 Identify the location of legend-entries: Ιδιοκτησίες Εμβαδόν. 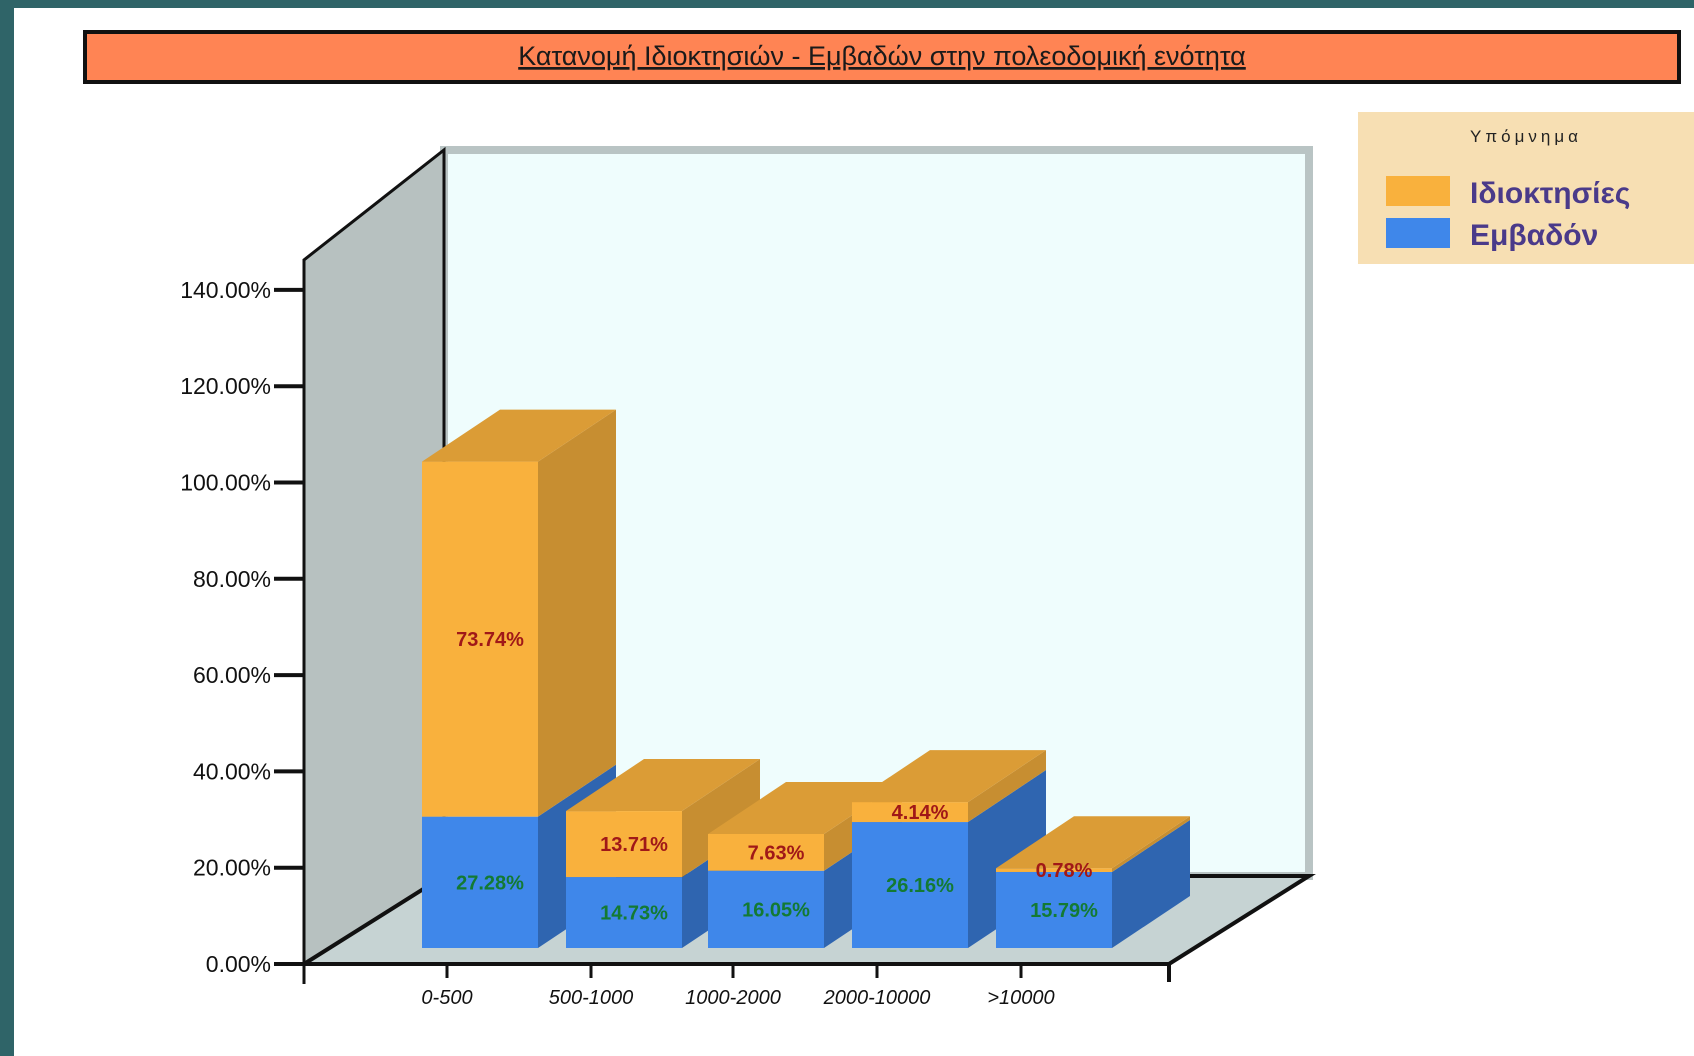
(1508, 214).